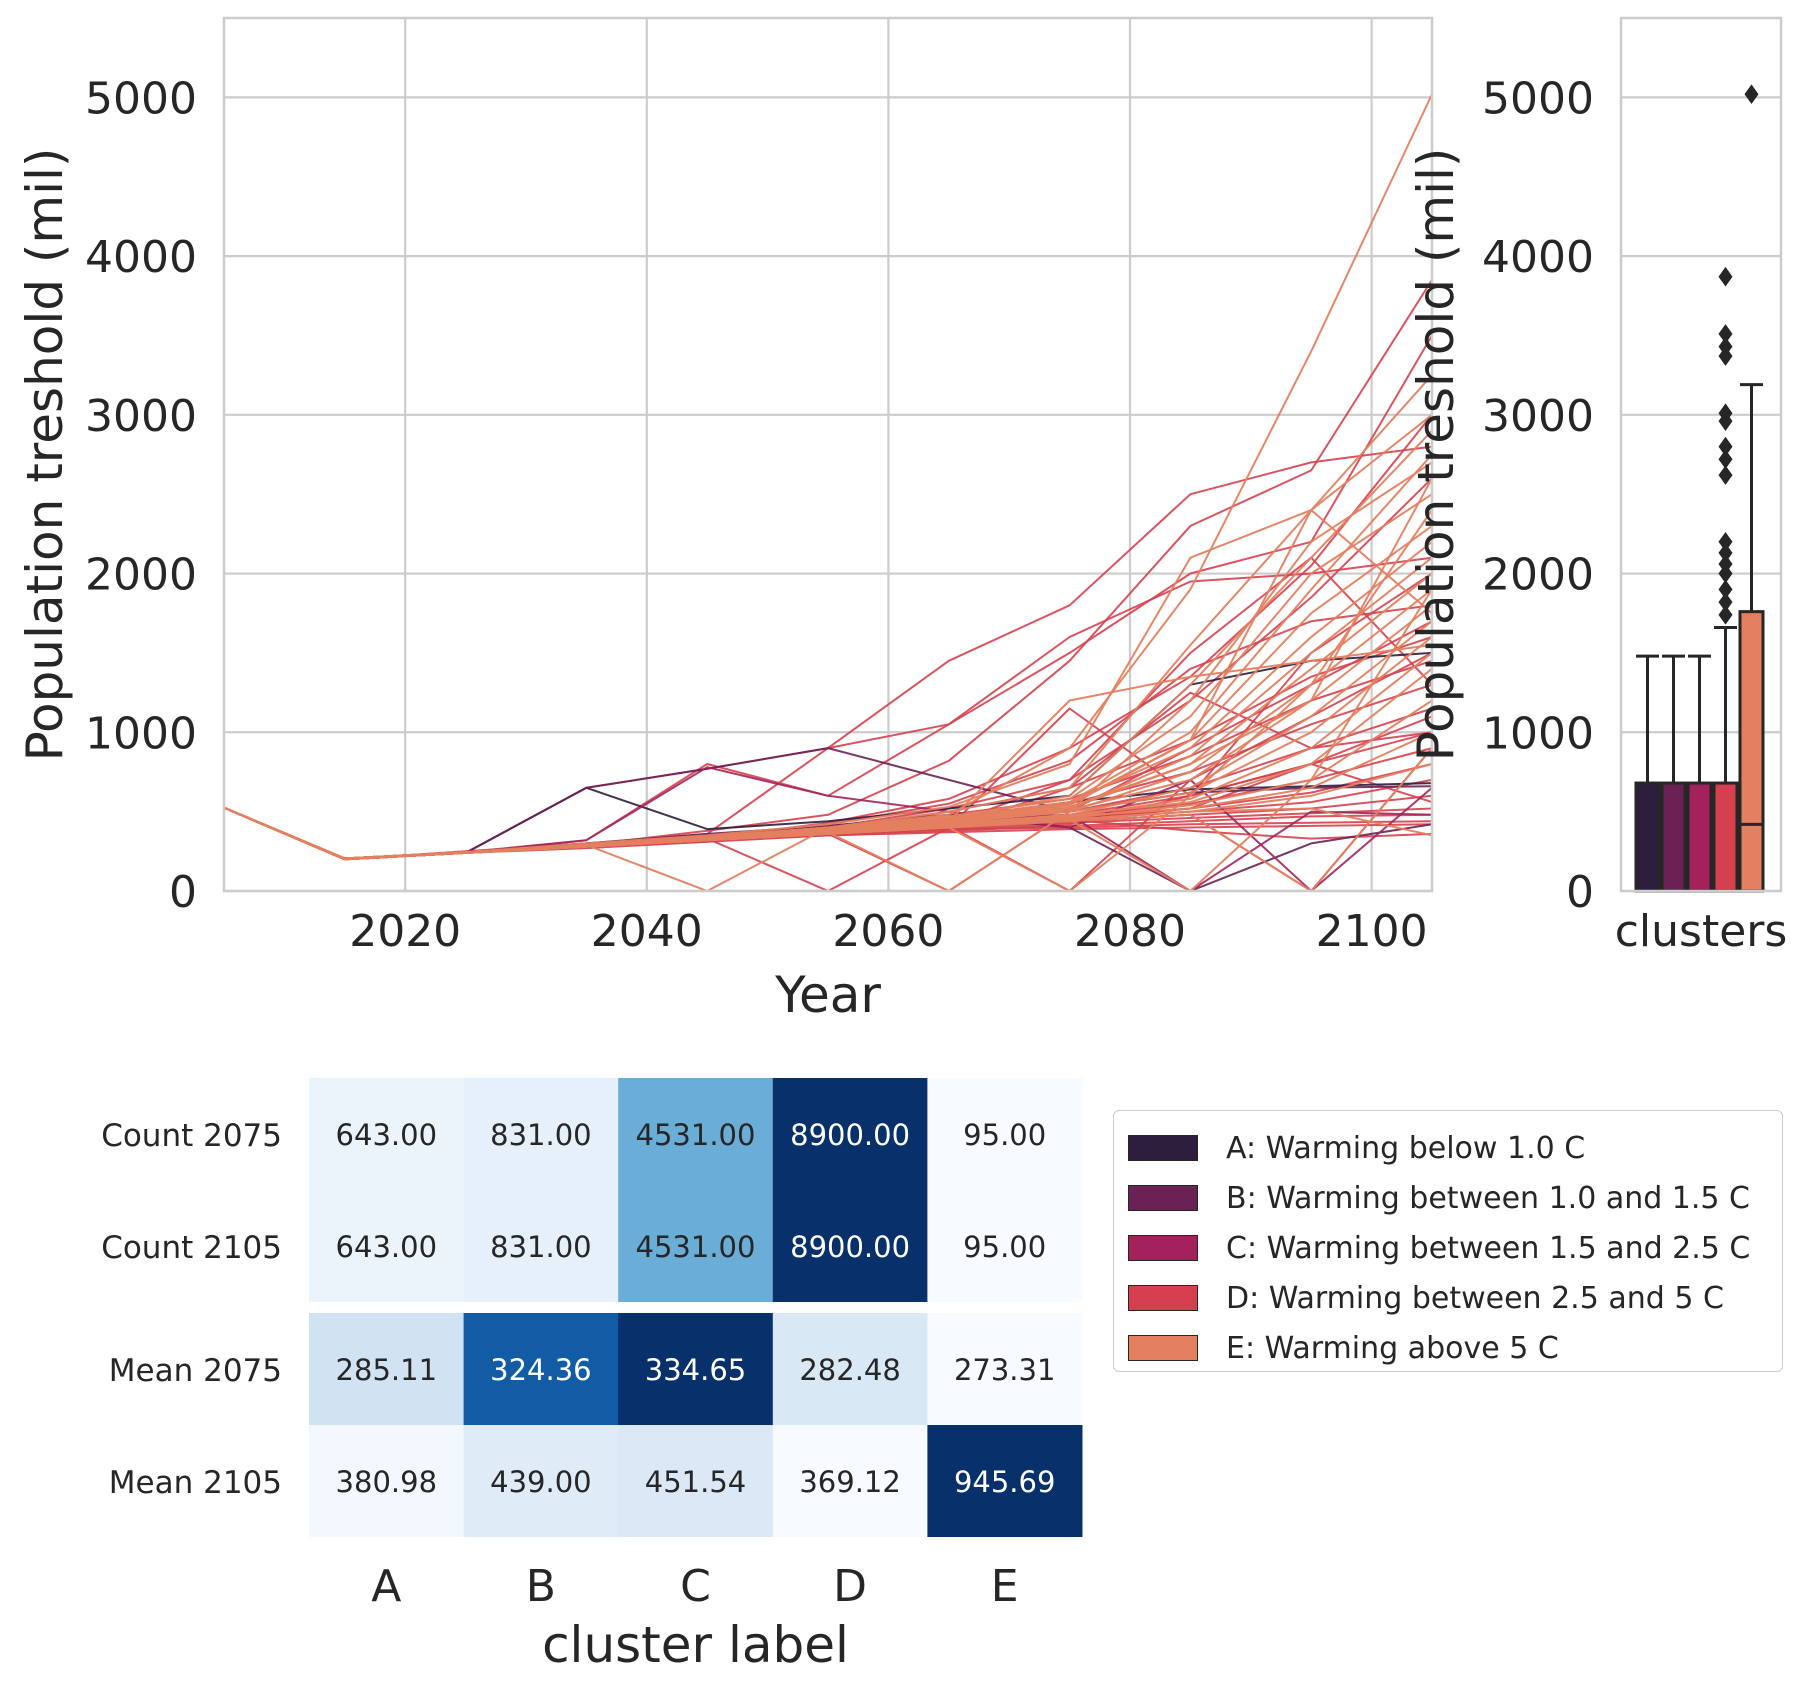 The height and width of the screenshot is (1684, 1798). What do you see at coordinates (541, 1586) in the screenshot?
I see `heatmap-column-label: B` at bounding box center [541, 1586].